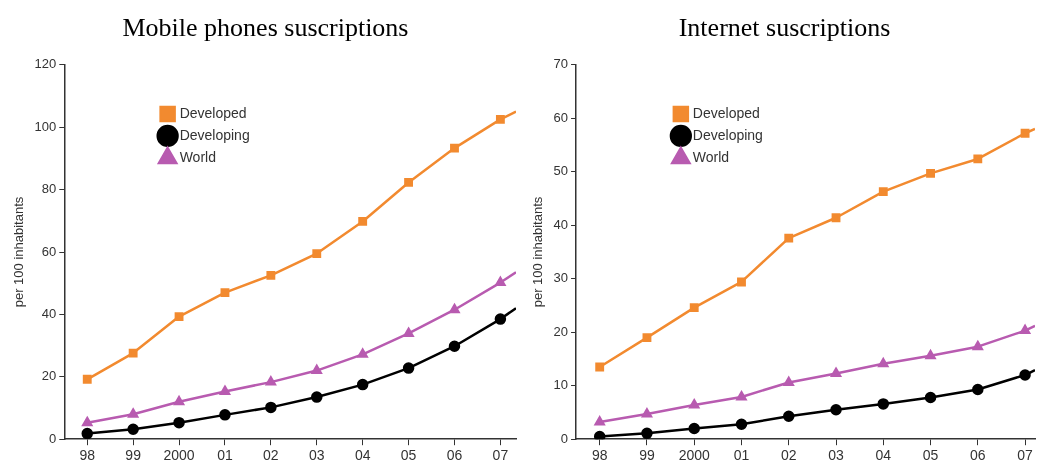  Describe the element at coordinates (561, 278) in the screenshot. I see `y-tick-label: 30` at that location.